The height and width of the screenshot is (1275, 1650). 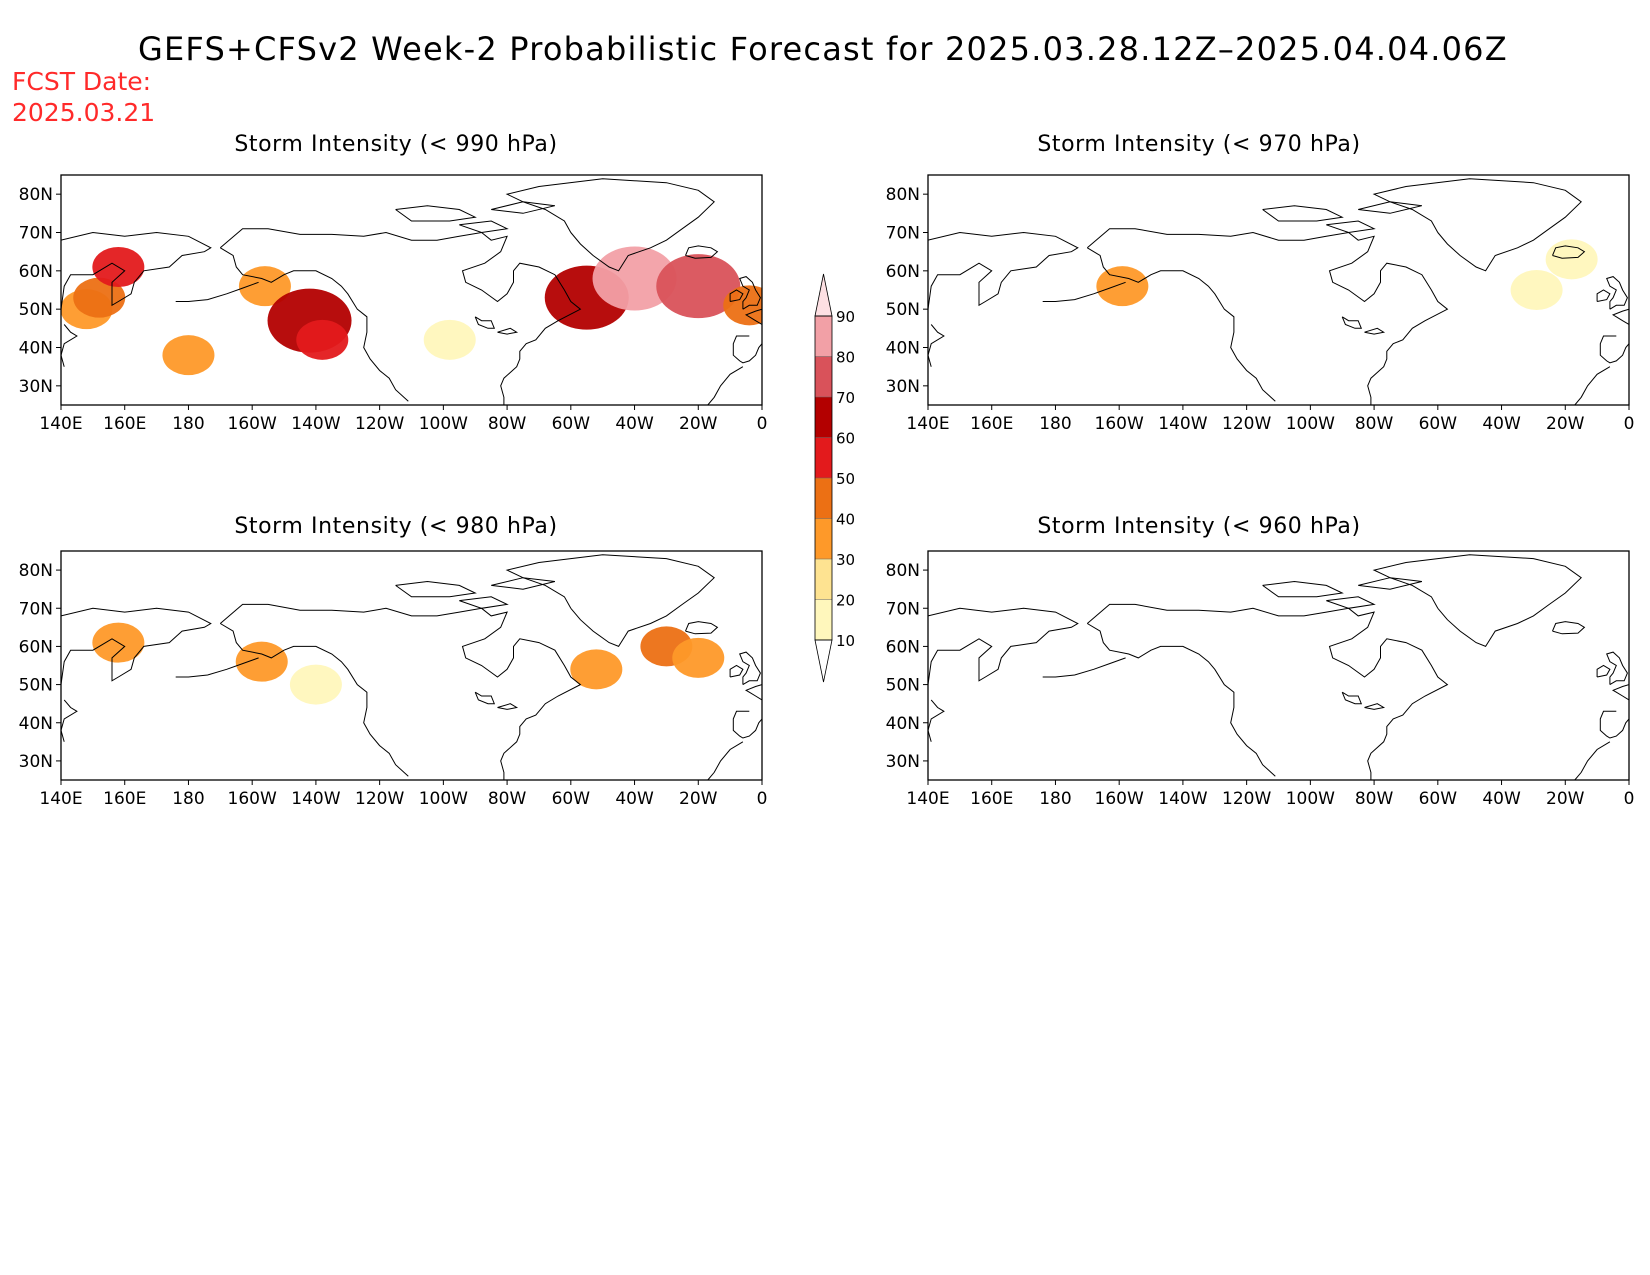 I want to click on probability-shading, so click(x=1347, y=274).